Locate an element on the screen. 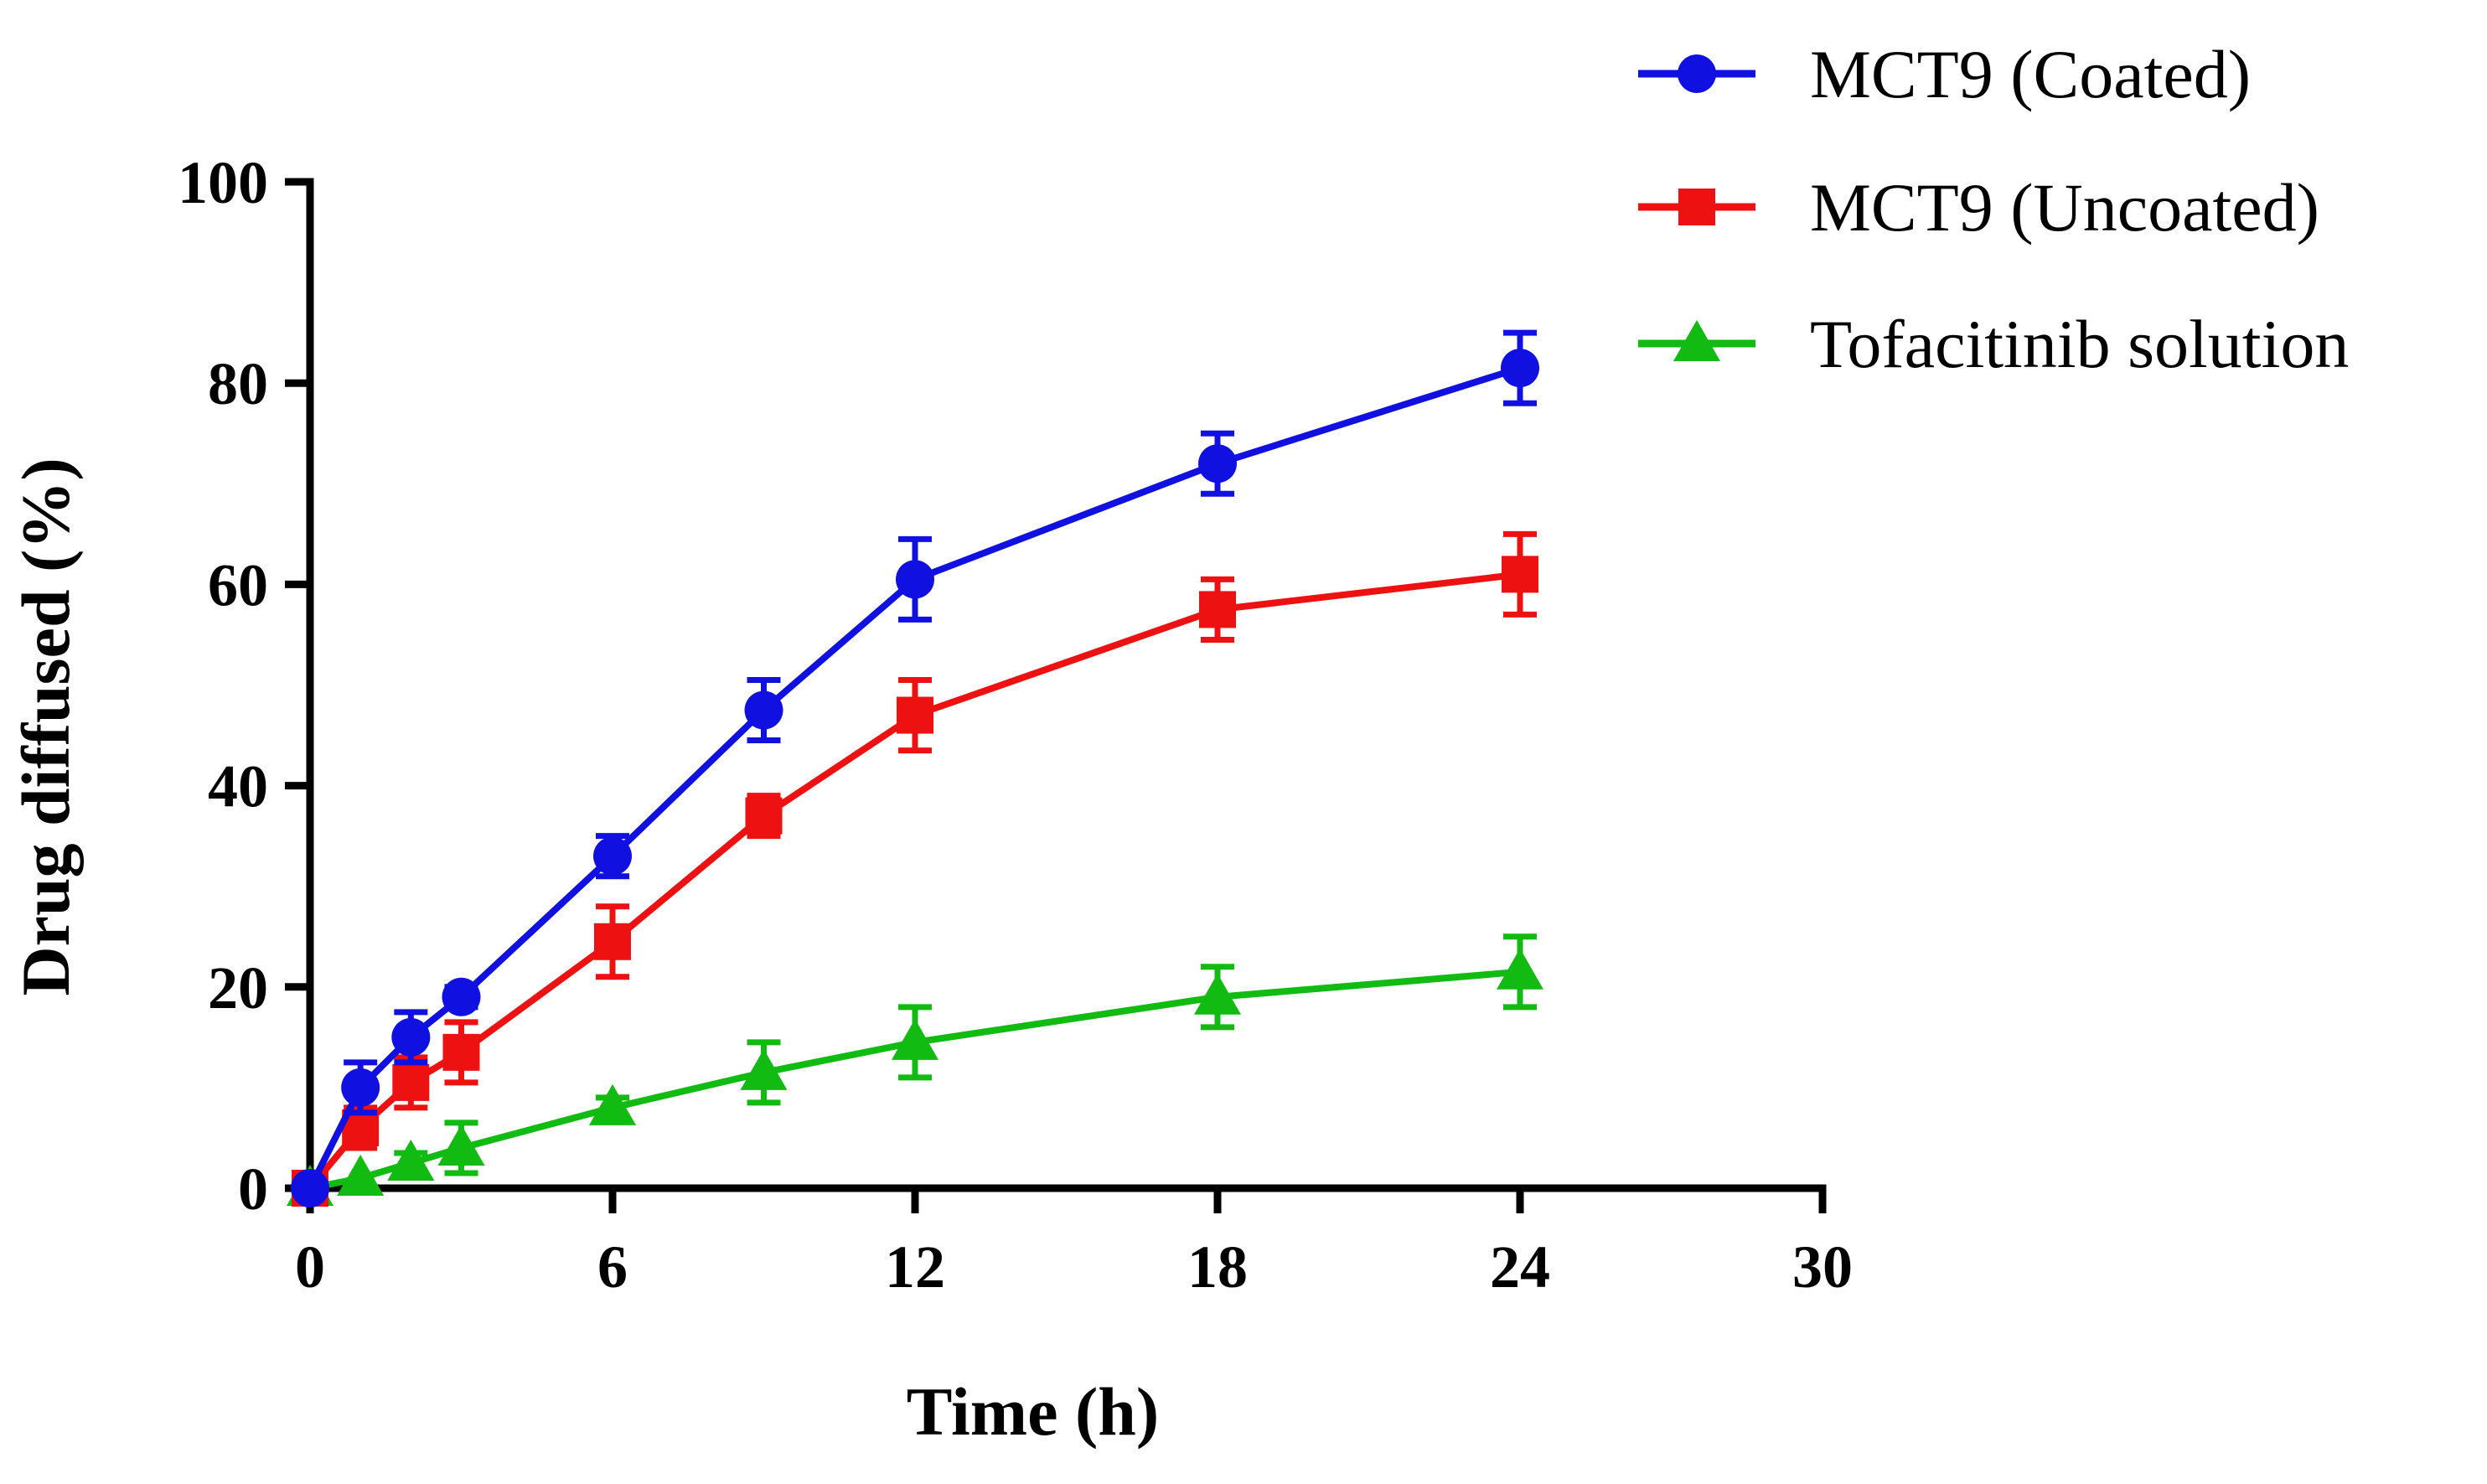 The height and width of the screenshot is (1484, 2487). legend-item: MCT9 (Coated) is located at coordinates (1944, 74).